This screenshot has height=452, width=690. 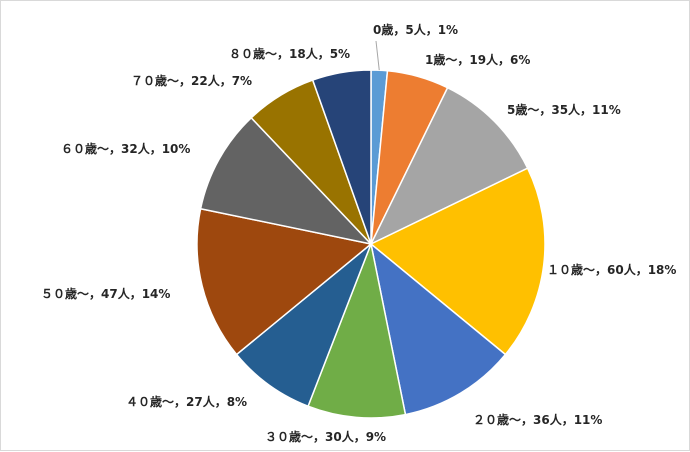 I want to click on data-label-10: ８０歳～，18人，5%, so click(x=289, y=53).